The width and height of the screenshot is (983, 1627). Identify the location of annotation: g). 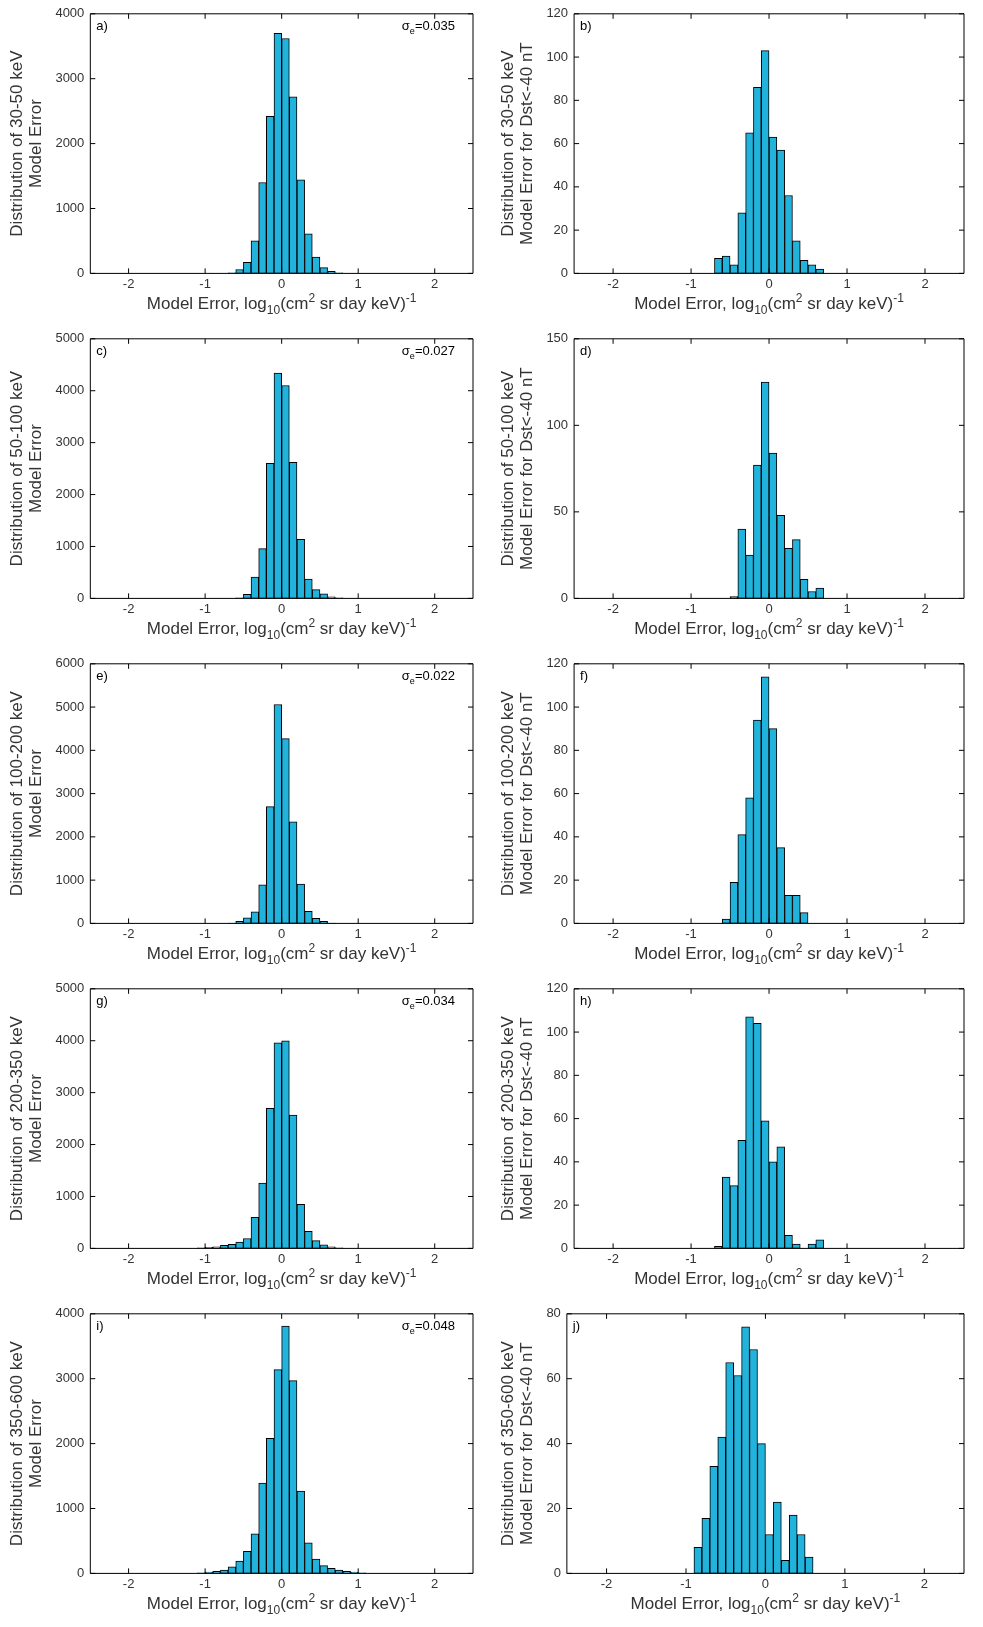
(102, 1000).